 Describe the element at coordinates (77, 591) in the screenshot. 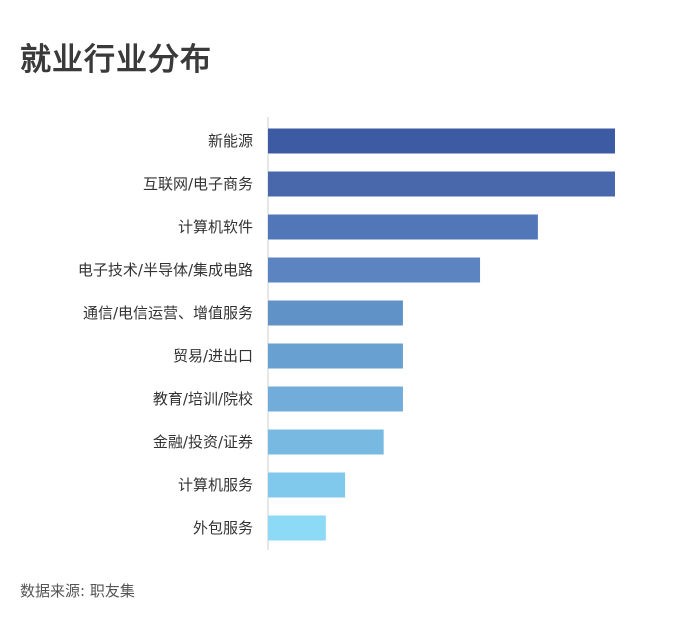

I see `data-source: 数据来源: 职友集` at that location.